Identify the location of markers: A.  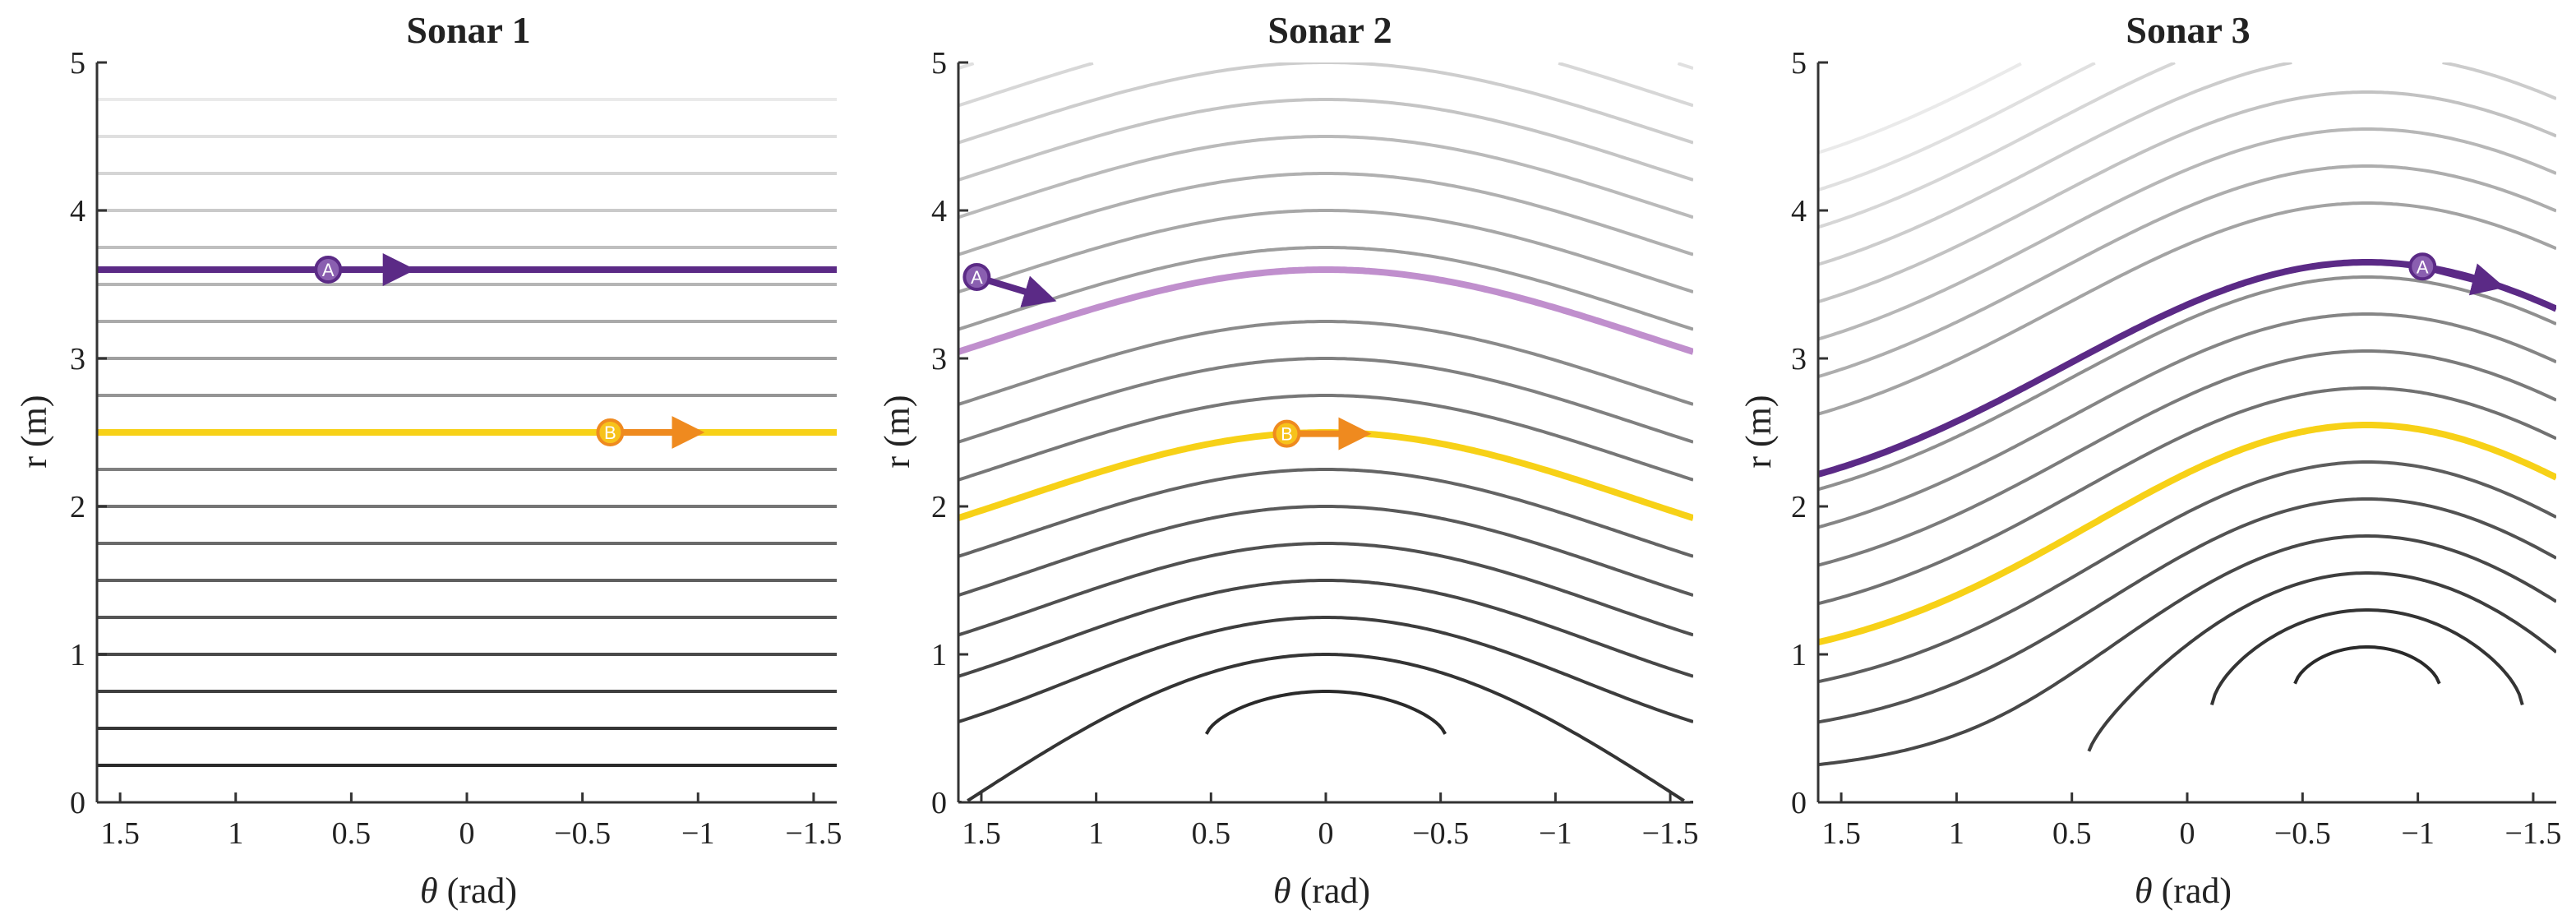
(2457, 274).